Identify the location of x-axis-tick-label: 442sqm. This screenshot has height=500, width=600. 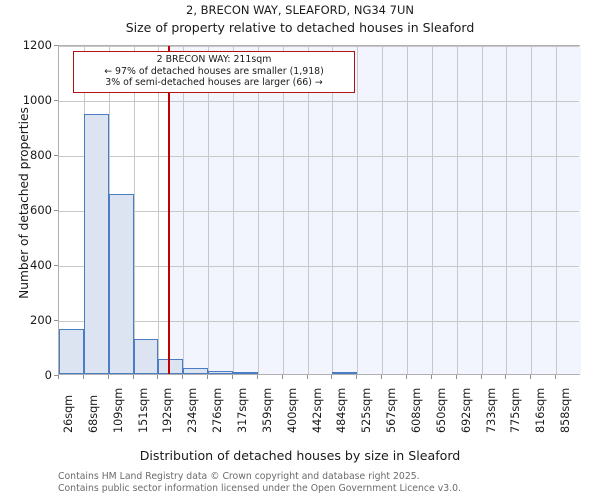
(317, 410).